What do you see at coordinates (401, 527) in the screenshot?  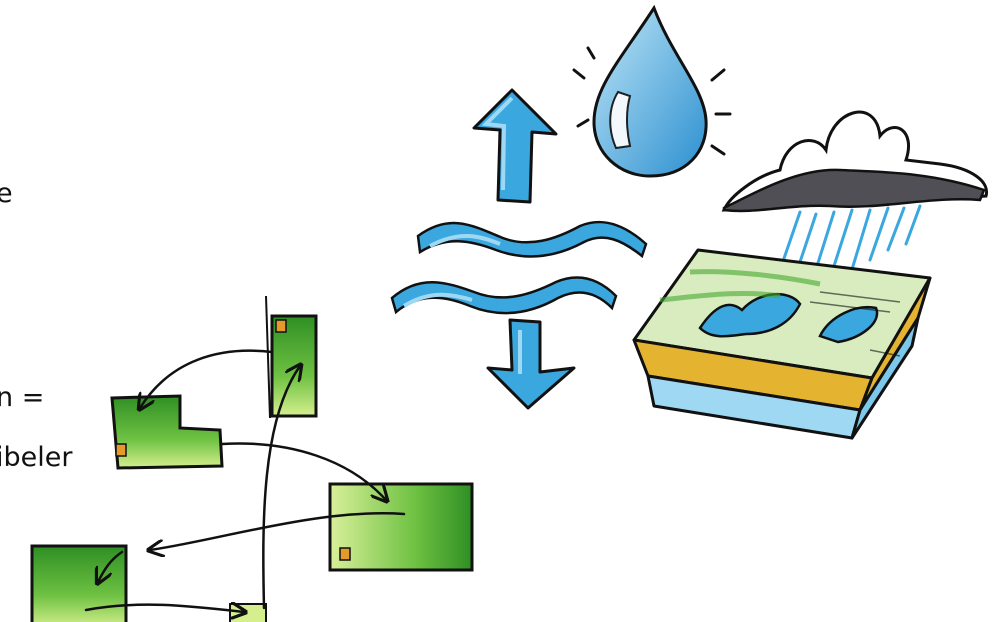 I see `green-box-right` at bounding box center [401, 527].